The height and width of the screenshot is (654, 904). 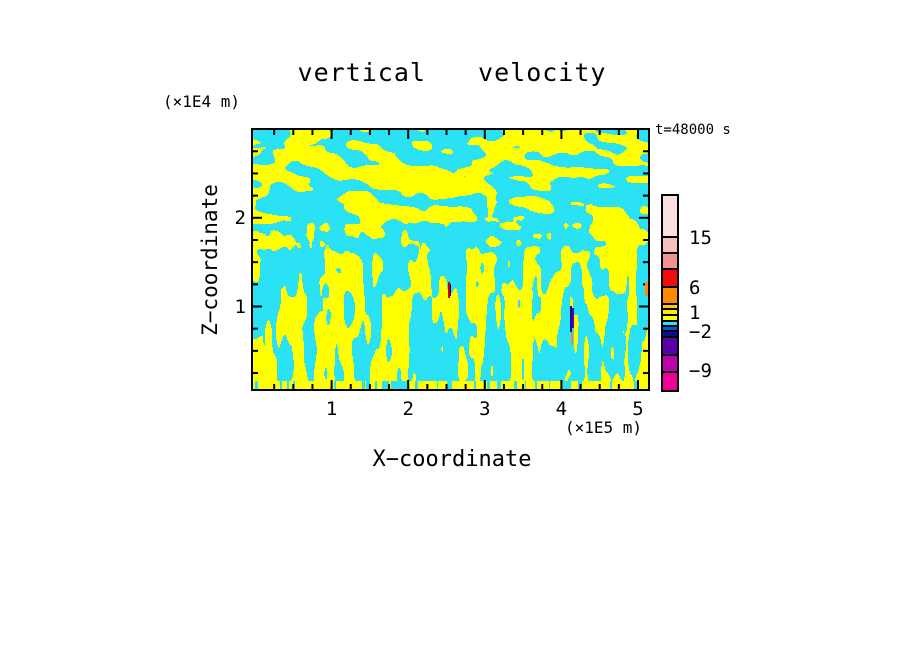 I want to click on colorbar, so click(x=670, y=293).